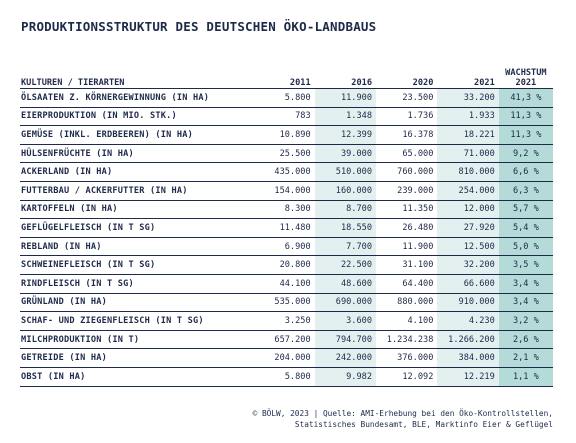 This screenshot has width=576, height=443. I want to click on cell-2021: 32.200, so click(468, 265).